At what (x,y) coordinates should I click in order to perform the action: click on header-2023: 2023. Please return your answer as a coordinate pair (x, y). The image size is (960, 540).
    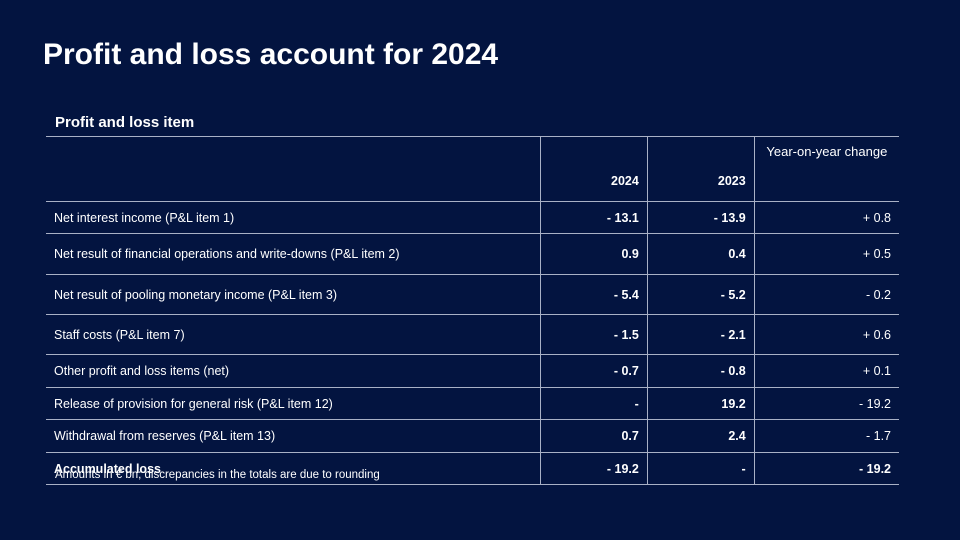
    Looking at the image, I should click on (700, 169).